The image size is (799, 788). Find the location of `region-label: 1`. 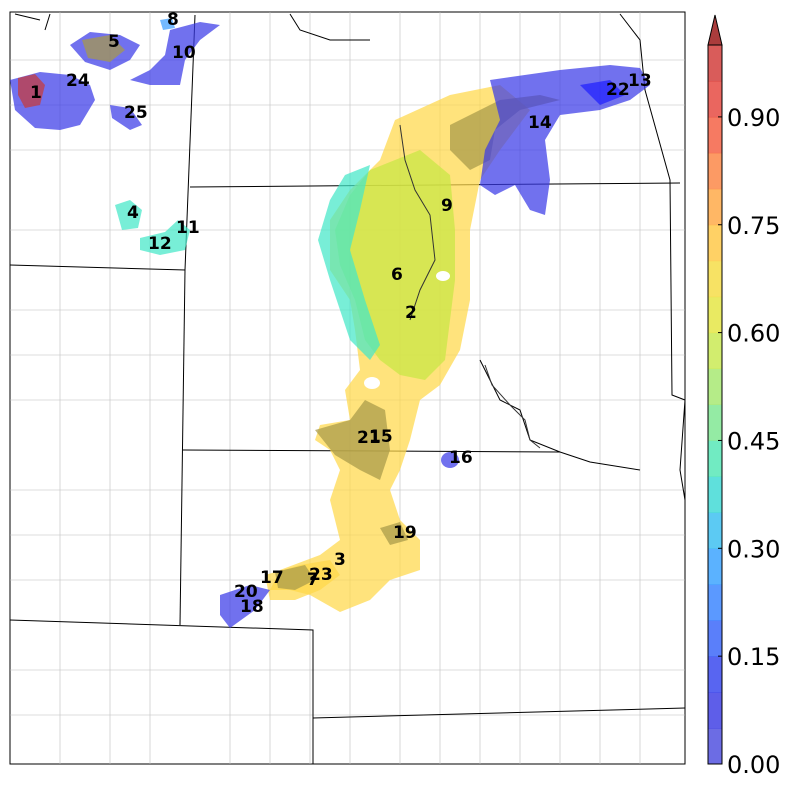

region-label: 1 is located at coordinates (36, 93).